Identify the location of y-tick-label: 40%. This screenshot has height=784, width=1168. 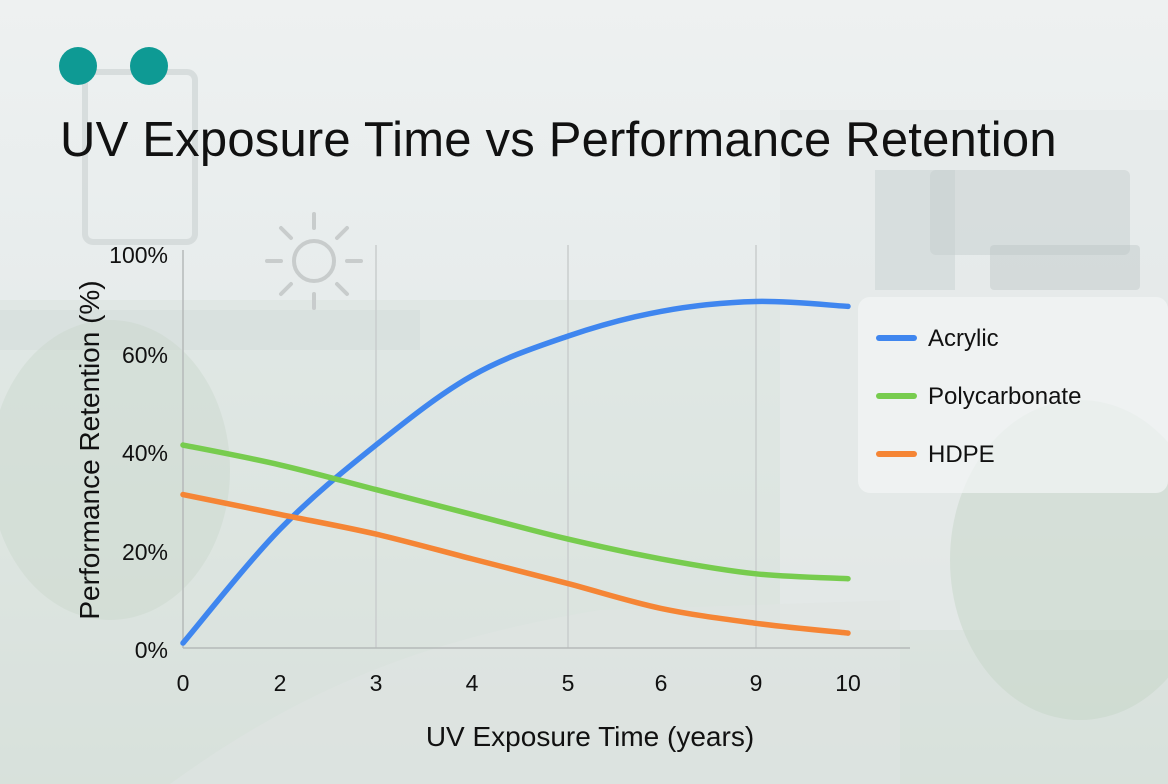
(145, 453).